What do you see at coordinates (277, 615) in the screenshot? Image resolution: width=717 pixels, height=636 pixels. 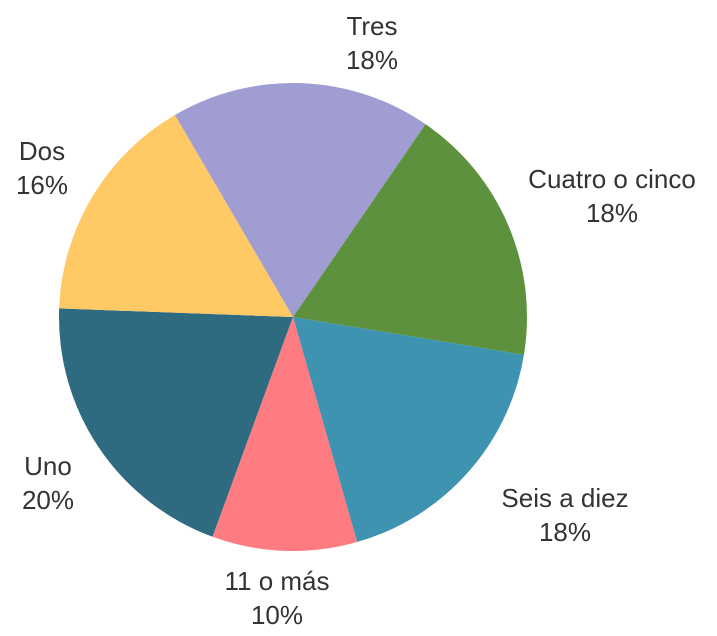 I see `slice-value-label: 10%` at bounding box center [277, 615].